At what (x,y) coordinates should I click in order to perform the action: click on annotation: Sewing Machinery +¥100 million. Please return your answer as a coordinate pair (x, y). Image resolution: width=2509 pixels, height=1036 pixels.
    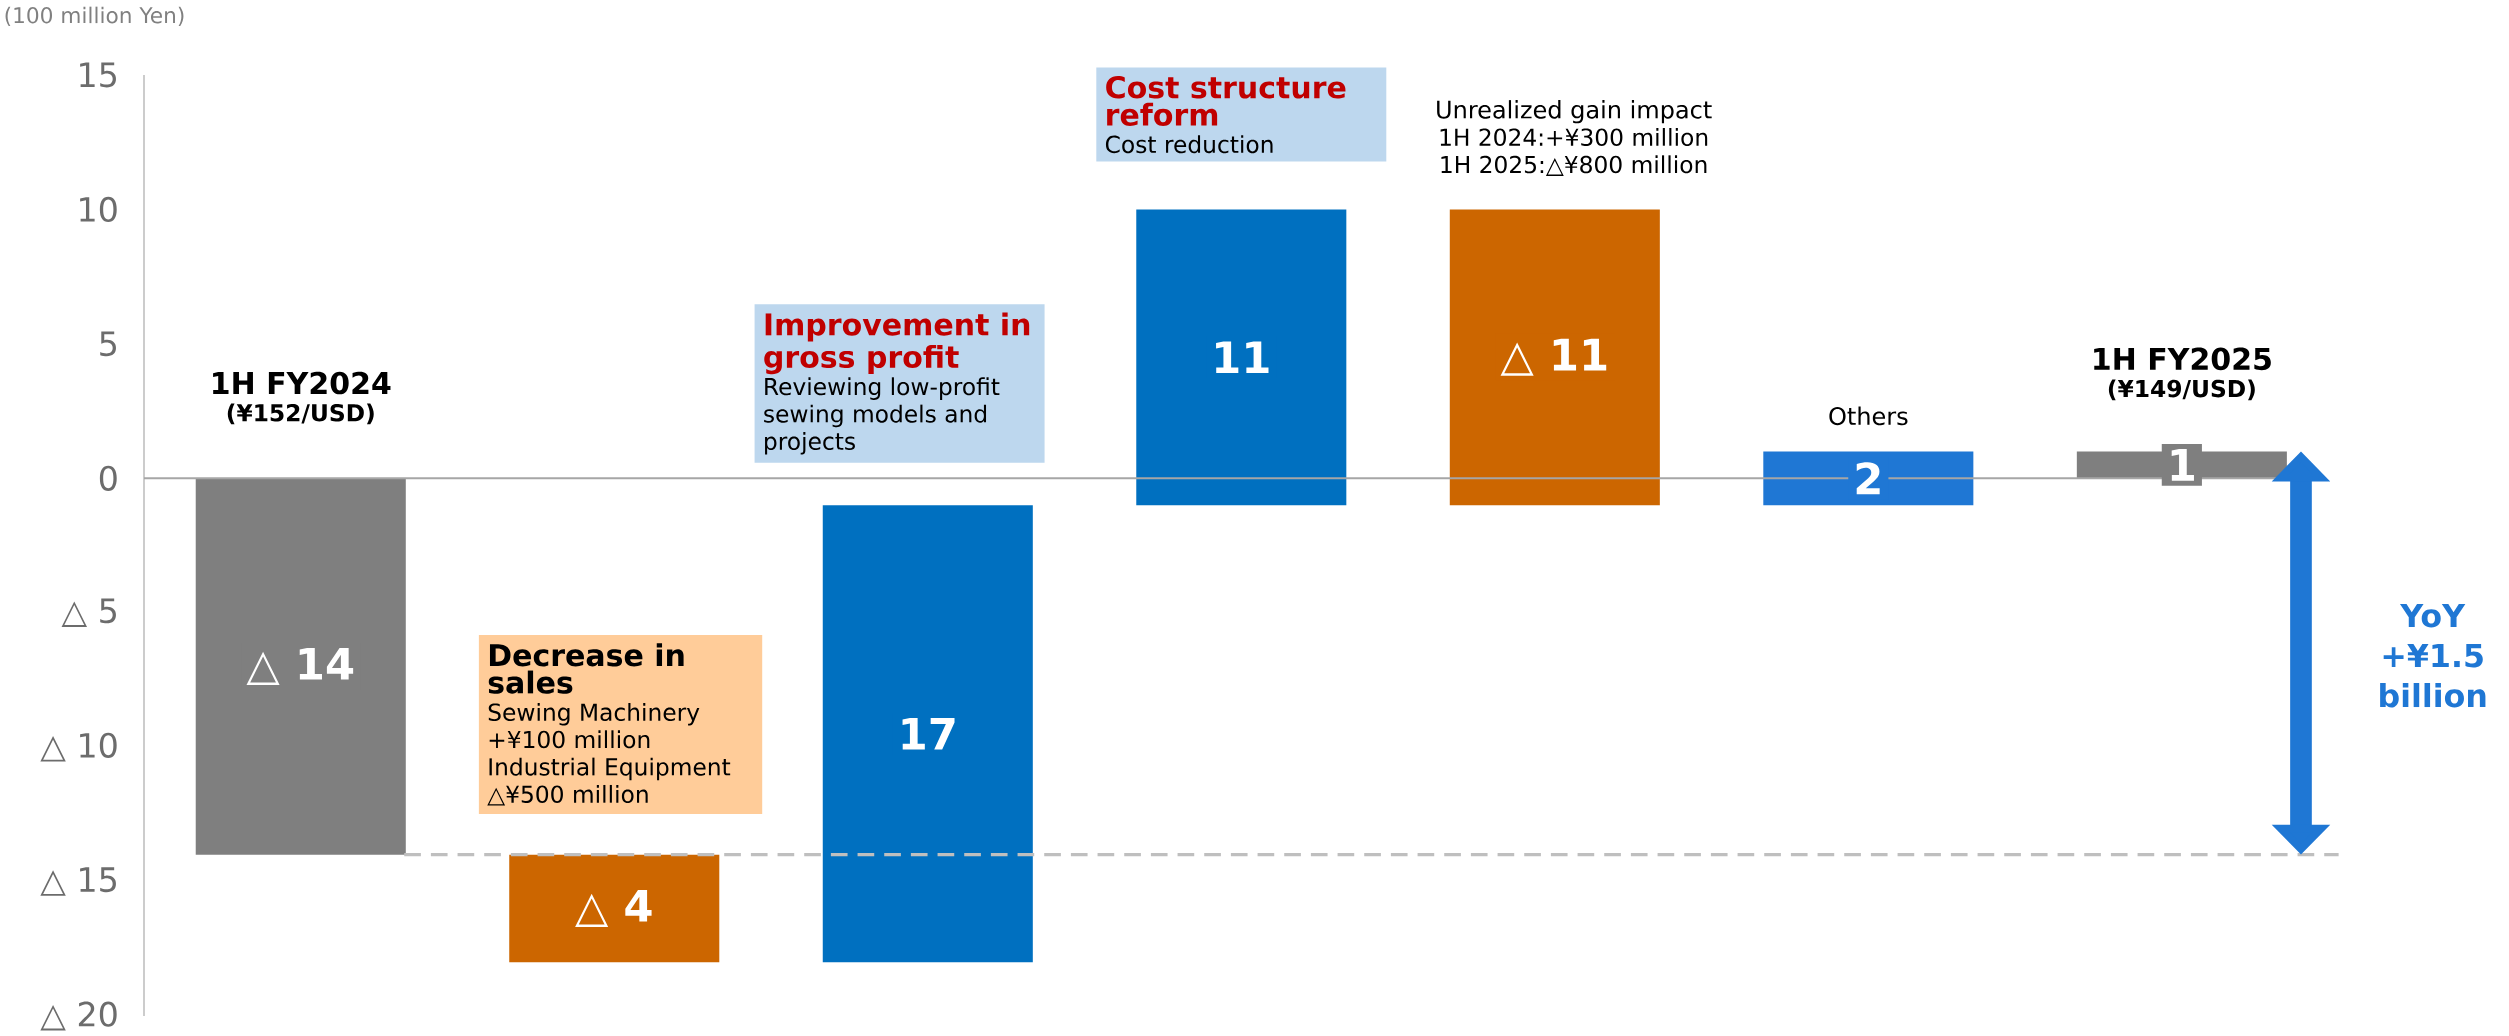
    Looking at the image, I should click on (594, 725).